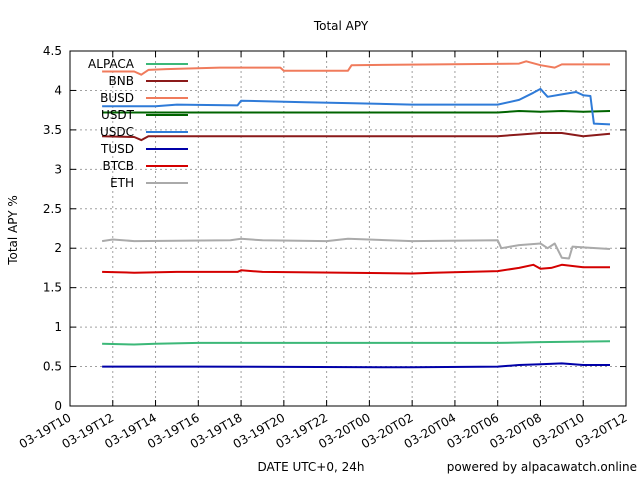 This screenshot has width=640, height=485. Describe the element at coordinates (117, 132) in the screenshot. I see `legend-label-usdc: USDC` at that location.